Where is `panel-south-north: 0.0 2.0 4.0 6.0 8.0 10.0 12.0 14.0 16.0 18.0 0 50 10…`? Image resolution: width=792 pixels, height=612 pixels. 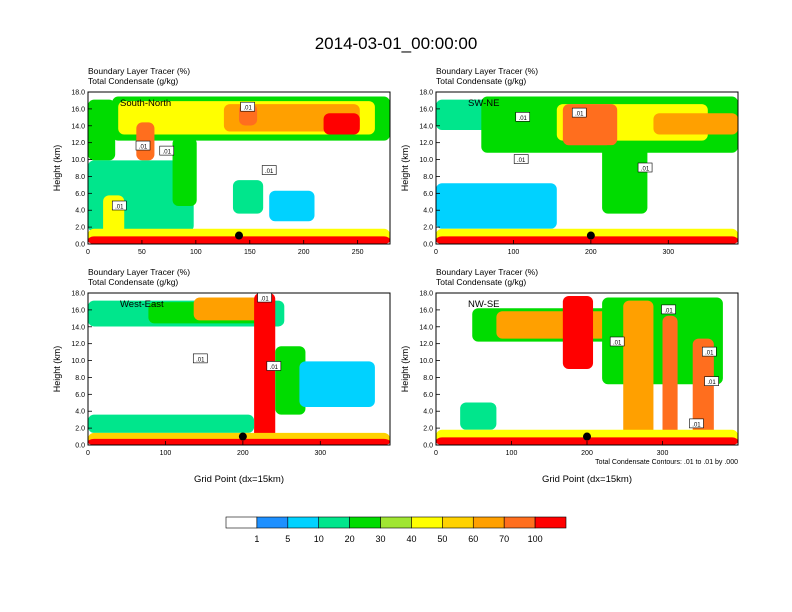
panel-south-north: 0.0 2.0 4.0 6.0 8.0 10.0 12.0 14.0 16.0 18.0 0 50 10… is located at coordinates (221, 161).